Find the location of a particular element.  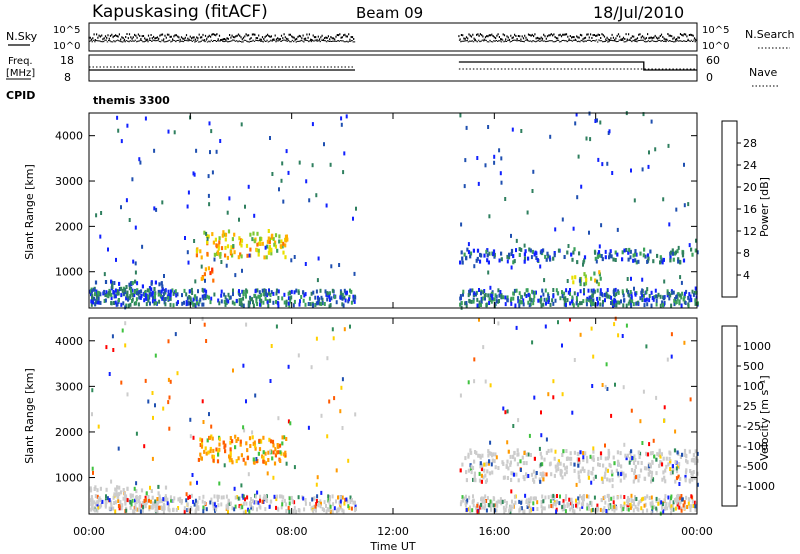

y-tick-label: 2000 is located at coordinates (69, 432).